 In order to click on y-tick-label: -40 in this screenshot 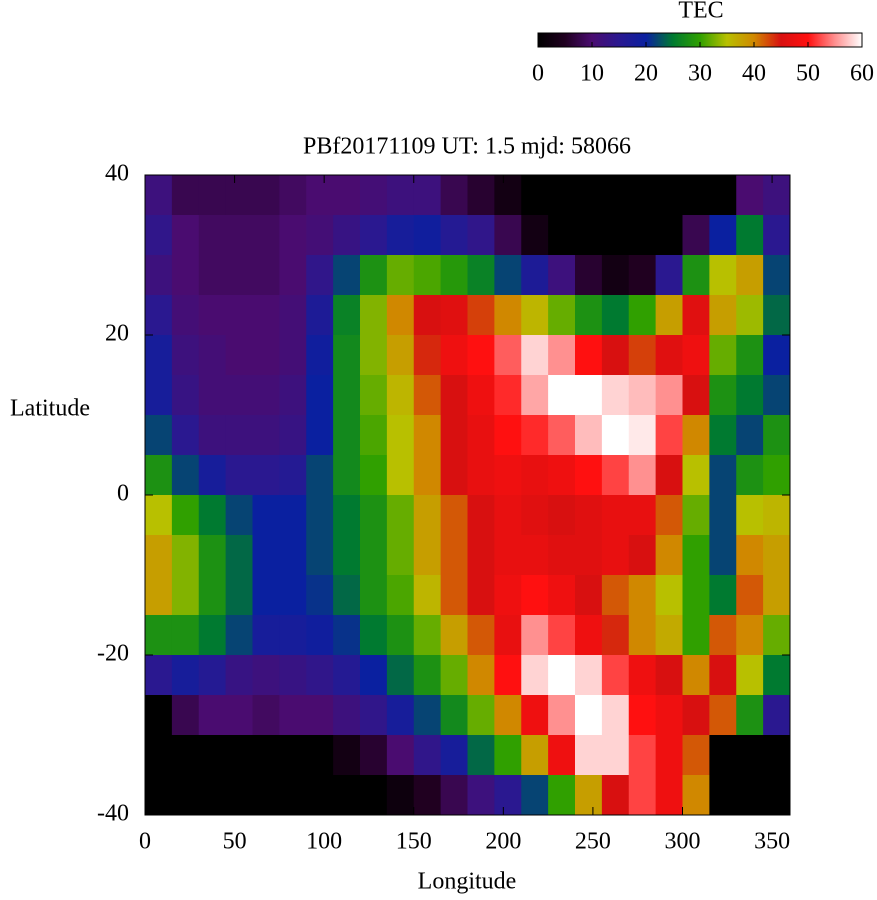, I will do `click(113, 814)`.